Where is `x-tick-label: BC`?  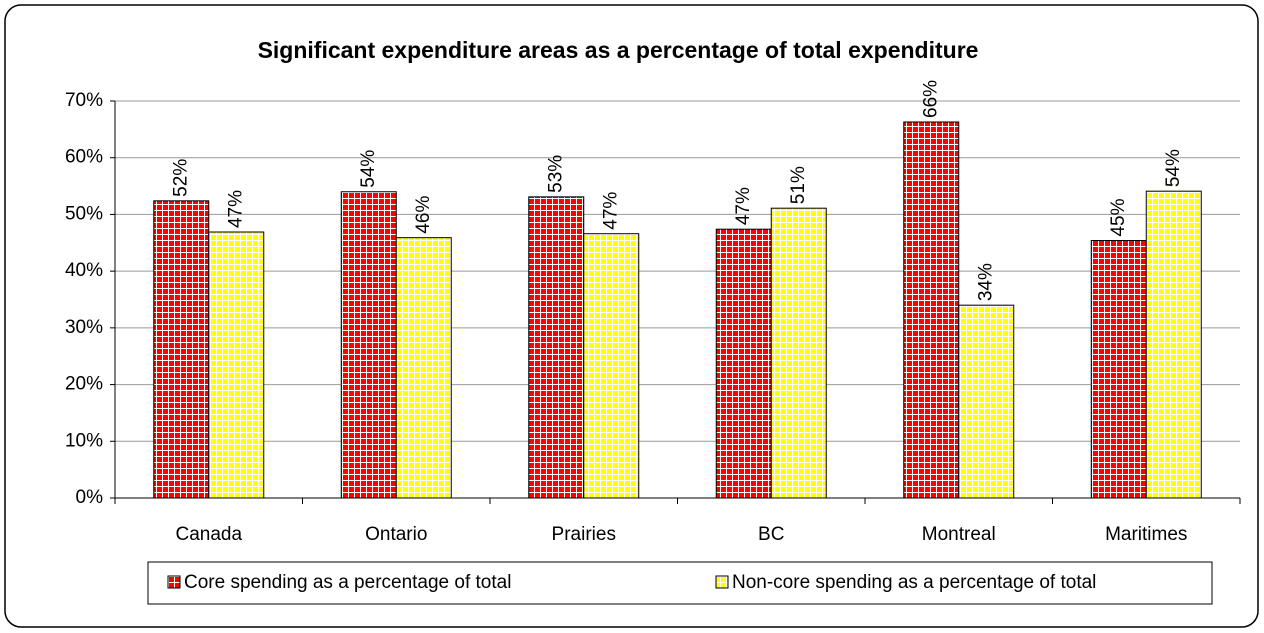 x-tick-label: BC is located at coordinates (771, 534).